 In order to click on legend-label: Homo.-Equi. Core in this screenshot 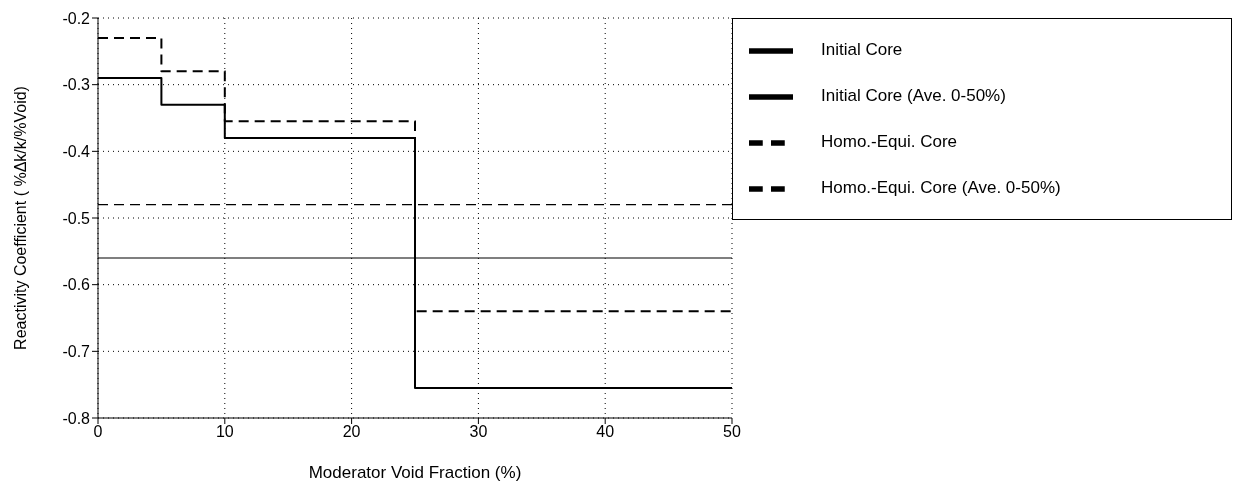, I will do `click(889, 141)`.